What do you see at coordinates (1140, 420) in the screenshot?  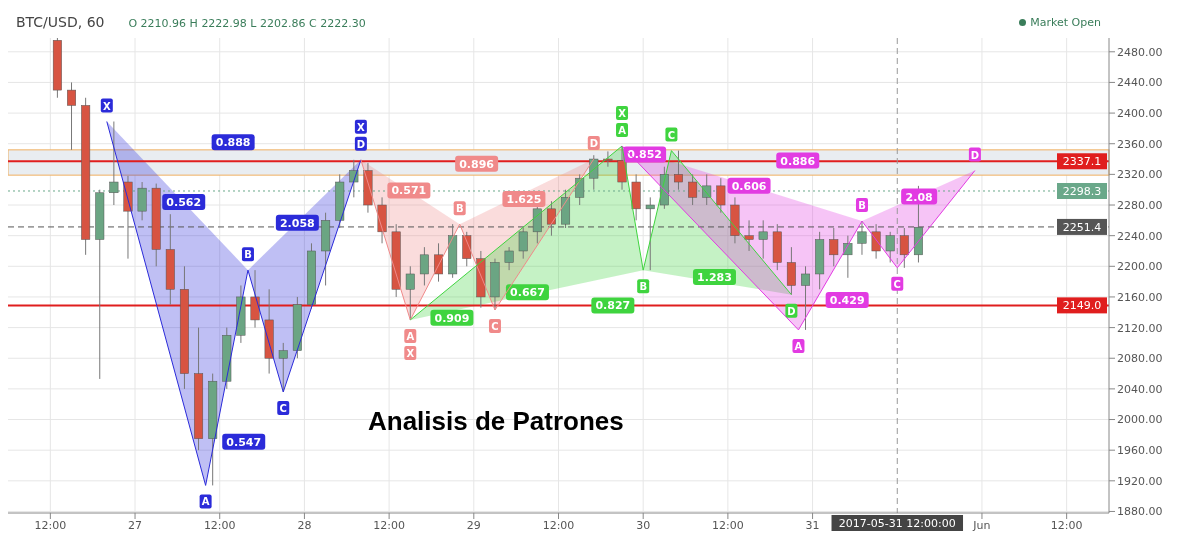 I see `y-tick-label: 2000.00` at bounding box center [1140, 420].